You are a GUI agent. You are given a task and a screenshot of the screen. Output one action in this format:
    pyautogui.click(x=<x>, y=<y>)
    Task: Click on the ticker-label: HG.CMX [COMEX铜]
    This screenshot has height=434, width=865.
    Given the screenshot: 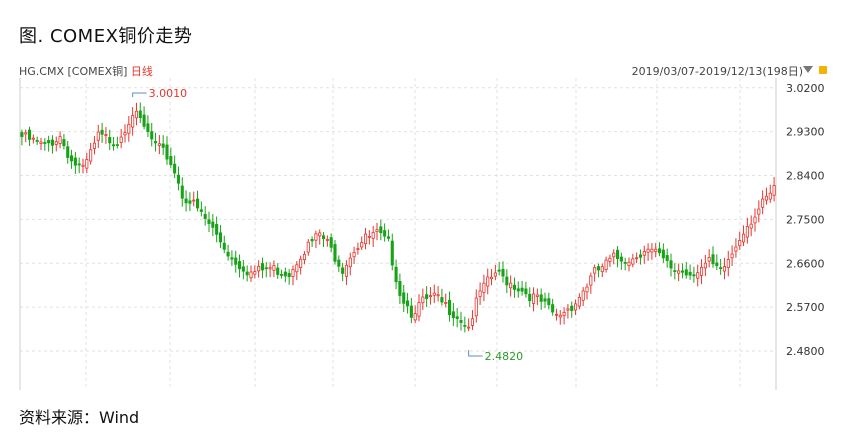 What is the action you would take?
    pyautogui.click(x=73, y=71)
    